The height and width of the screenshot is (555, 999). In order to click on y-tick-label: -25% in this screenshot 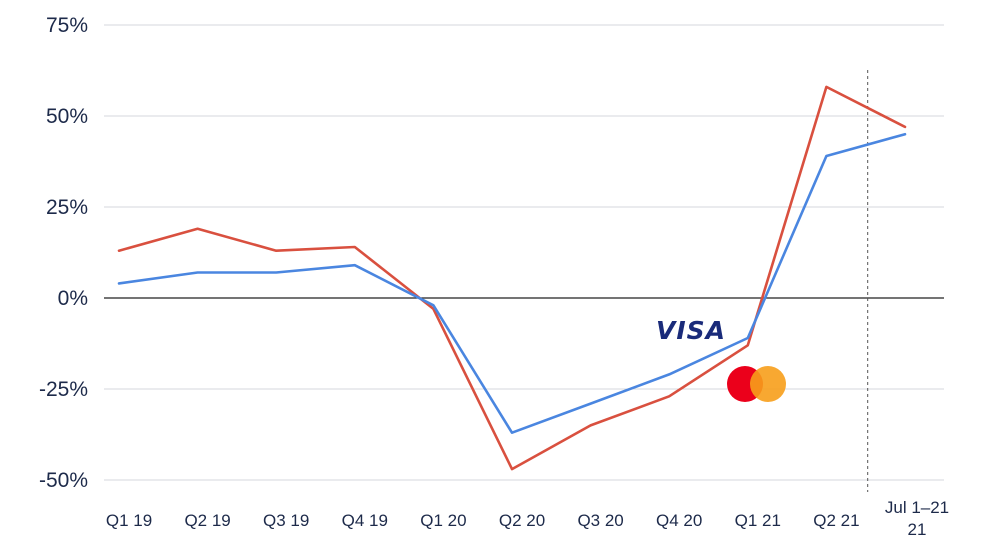, I will do `click(63, 389)`.